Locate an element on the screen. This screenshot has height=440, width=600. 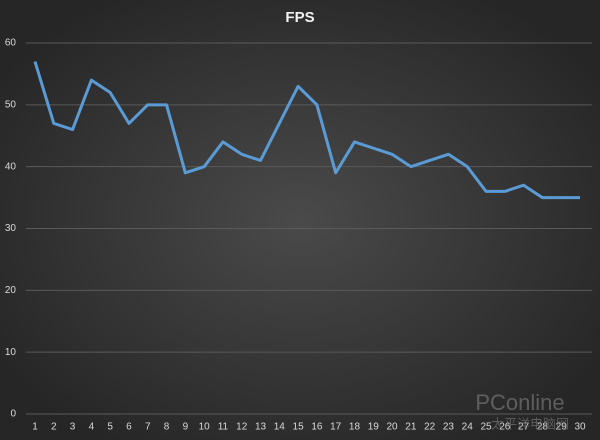
y-tick-label: 0 is located at coordinates (13, 414).